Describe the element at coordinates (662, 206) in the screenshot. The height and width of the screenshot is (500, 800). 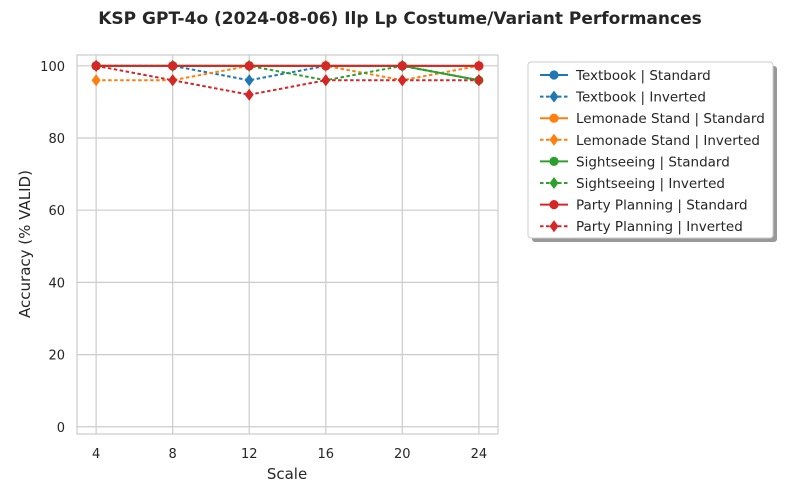
I see `legend-label: Party Planning | Standard` at that location.